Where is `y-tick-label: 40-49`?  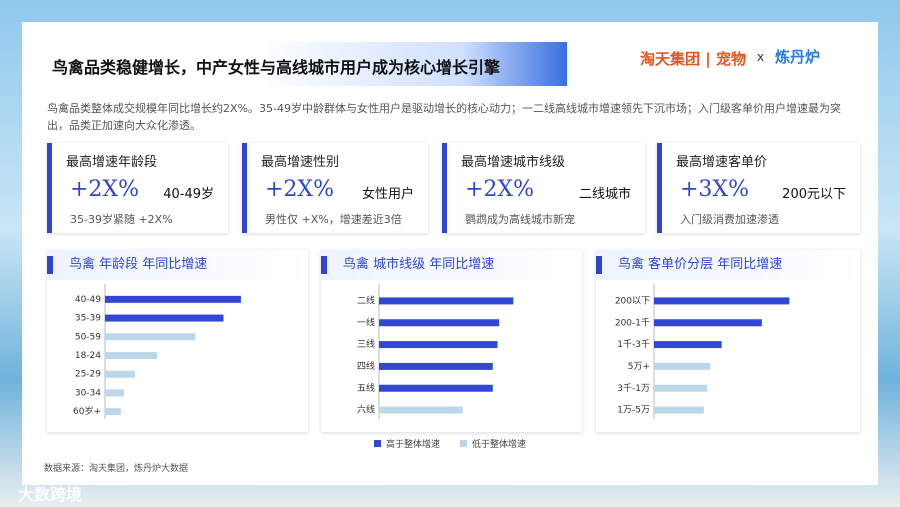
y-tick-label: 40-49 is located at coordinates (88, 300).